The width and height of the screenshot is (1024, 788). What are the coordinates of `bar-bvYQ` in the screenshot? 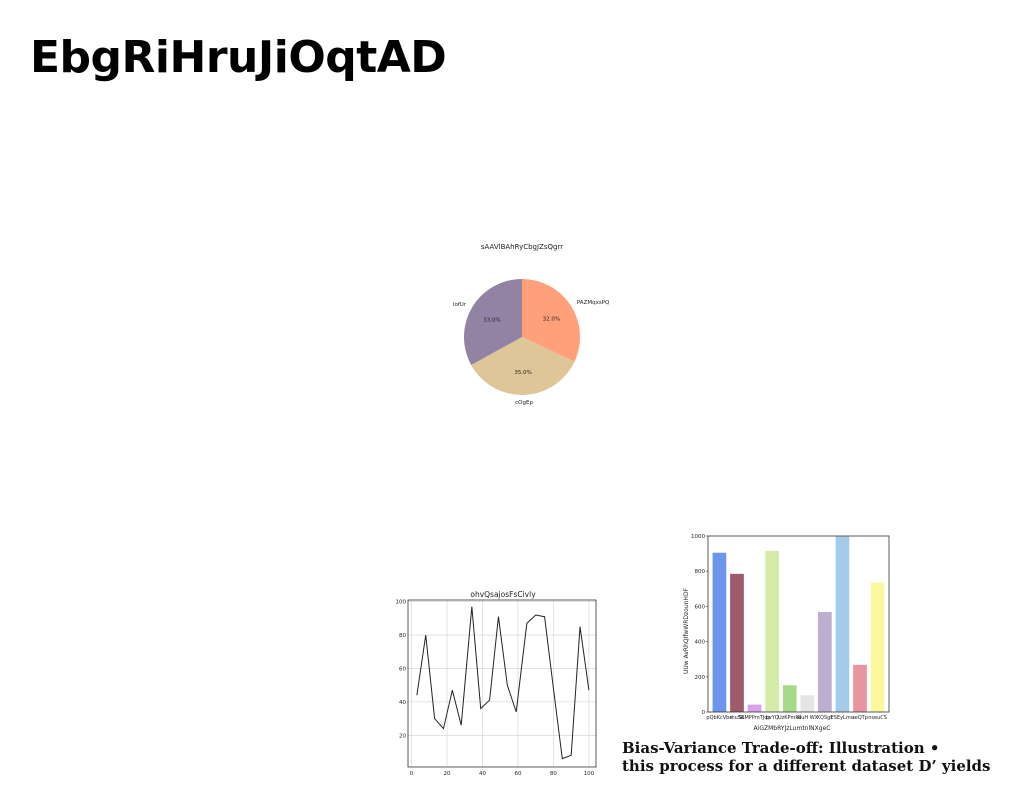 It's located at (772, 631).